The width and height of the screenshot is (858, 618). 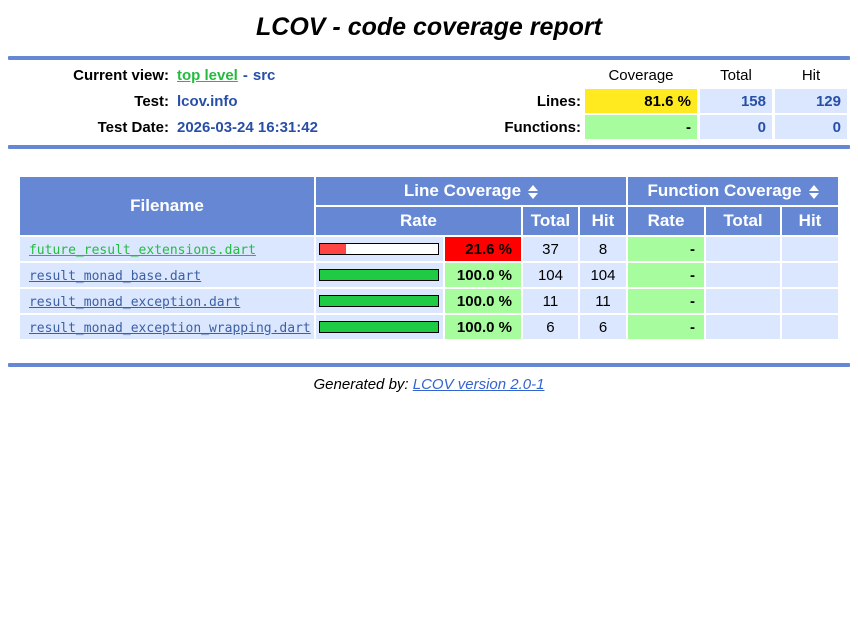 What do you see at coordinates (736, 101) in the screenshot?
I see `lines-total-value: 158` at bounding box center [736, 101].